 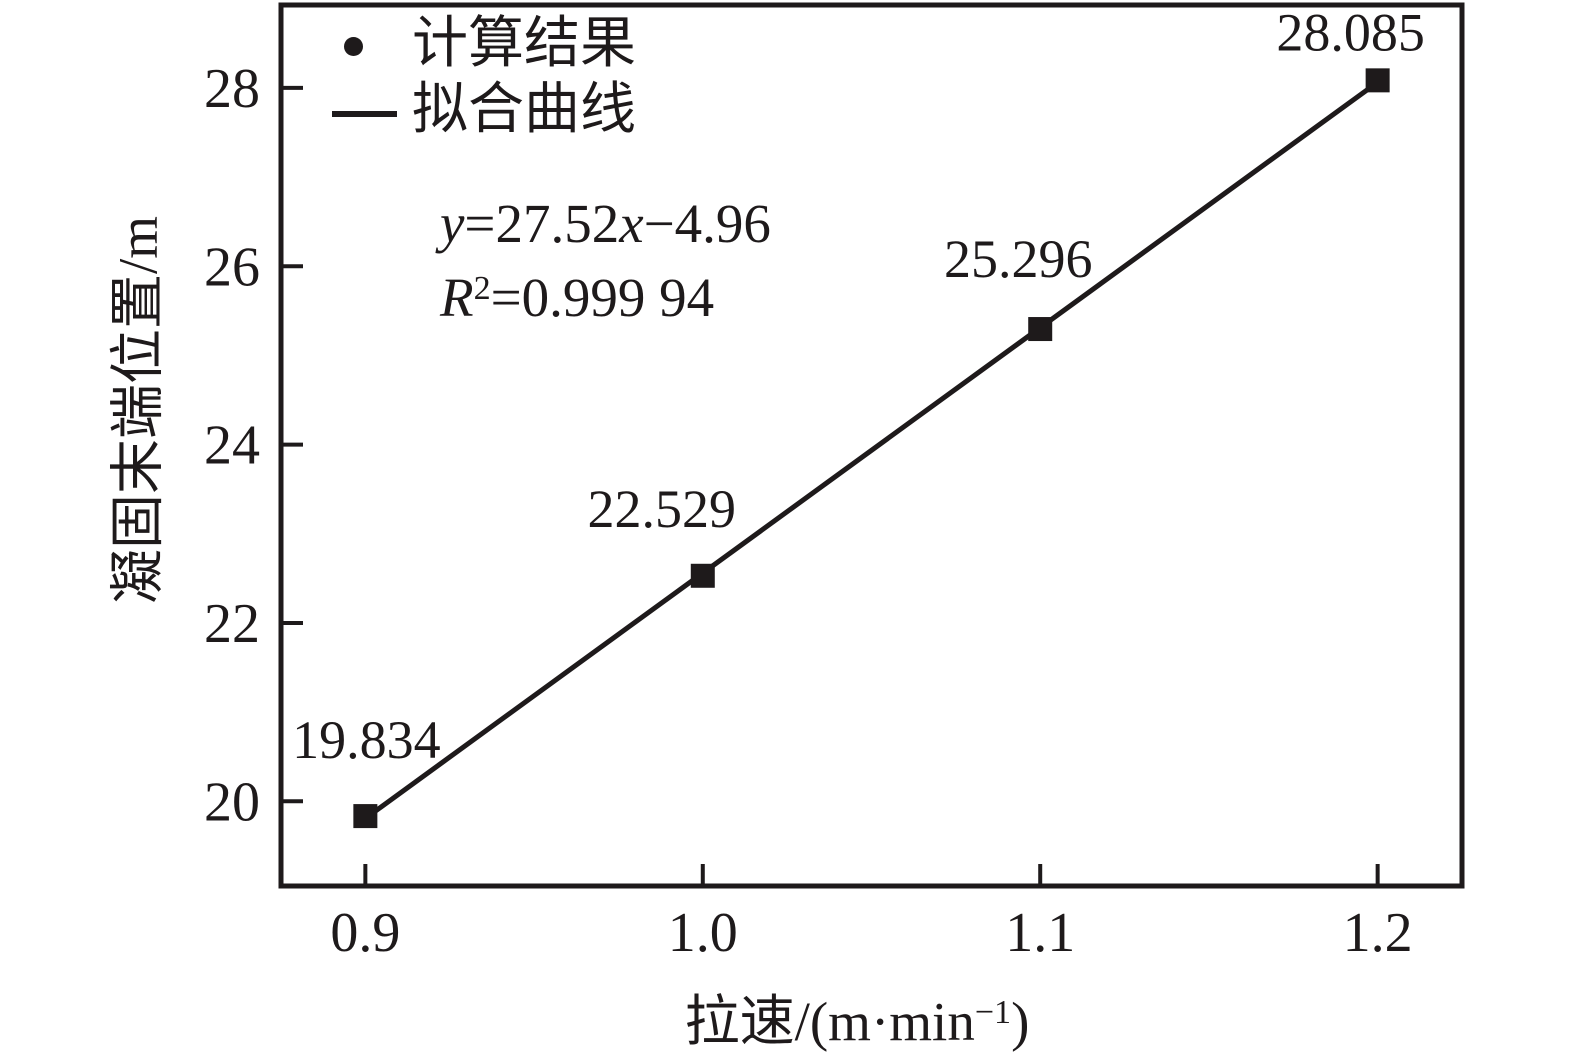 I want to click on legend-line-marker, so click(x=364, y=114).